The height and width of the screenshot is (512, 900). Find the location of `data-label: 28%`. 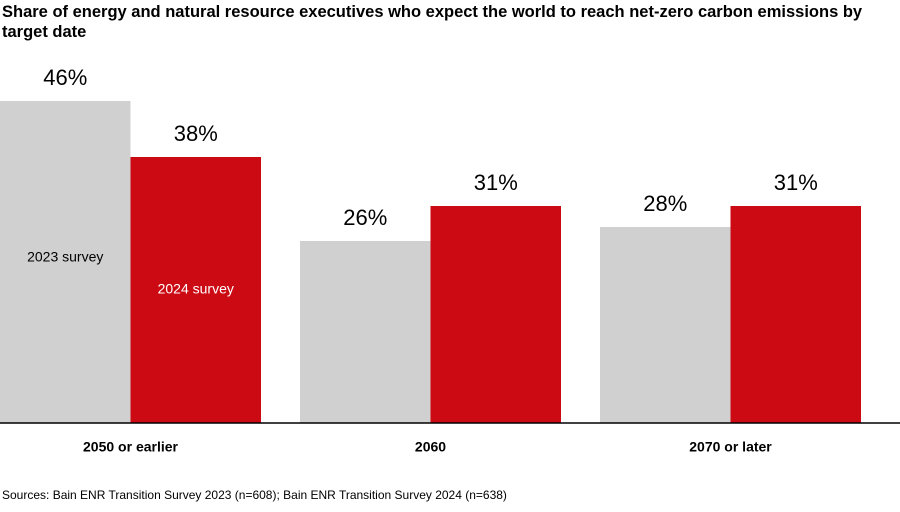

data-label: 28% is located at coordinates (665, 203).